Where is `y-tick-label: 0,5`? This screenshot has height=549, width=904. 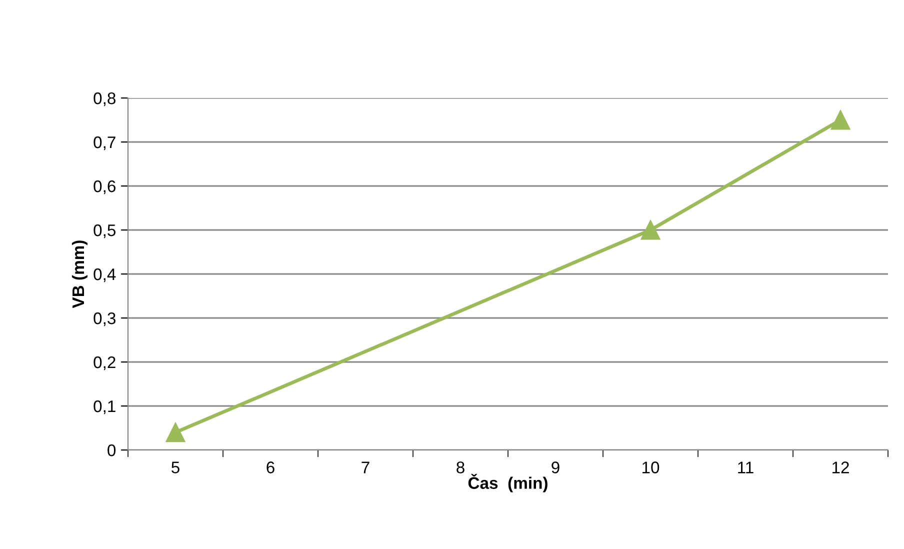
y-tick-label: 0,5 is located at coordinates (105, 231).